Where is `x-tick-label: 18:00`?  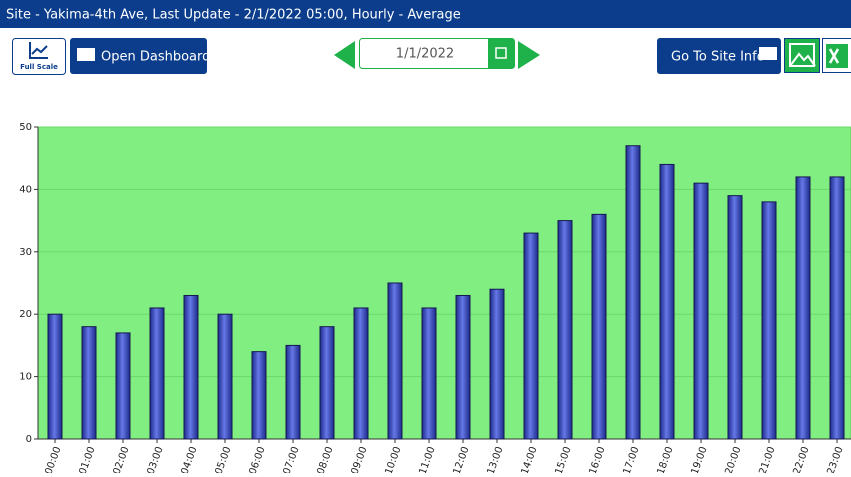 x-tick-label: 18:00 is located at coordinates (665, 459).